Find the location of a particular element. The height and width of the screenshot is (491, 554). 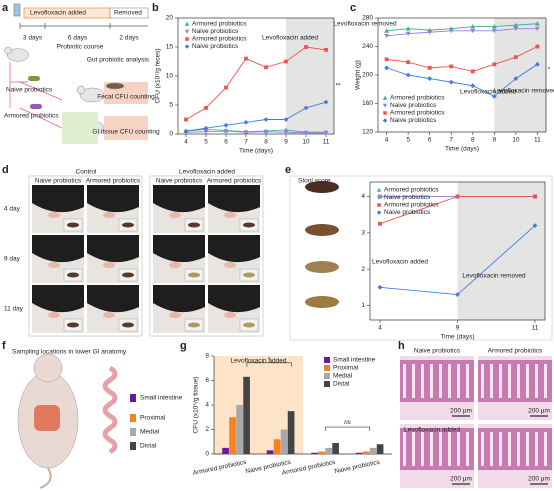

significance: ** is located at coordinates (338, 86).